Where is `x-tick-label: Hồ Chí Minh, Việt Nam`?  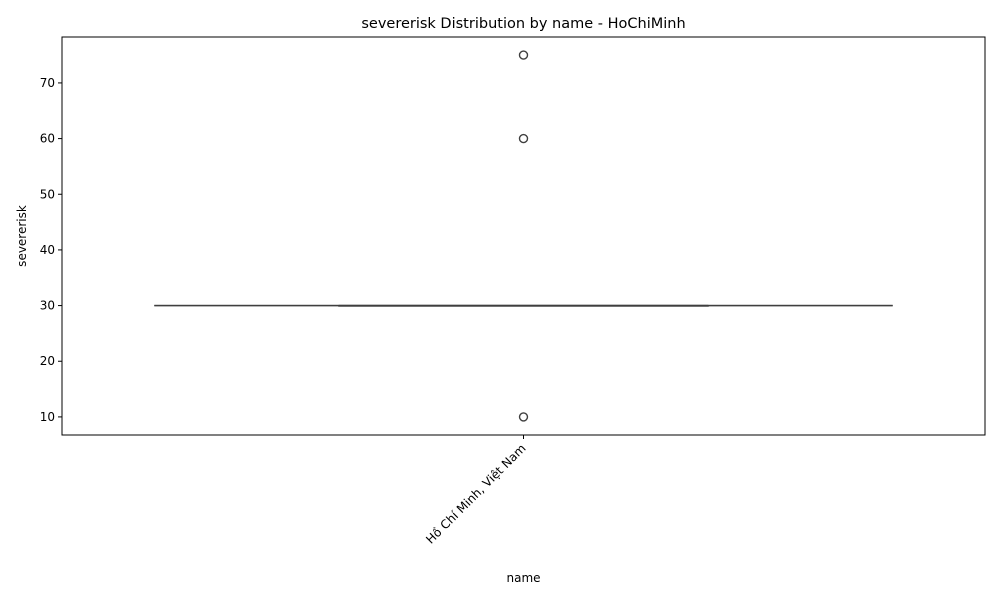 x-tick-label: Hồ Chí Minh, Việt Nam is located at coordinates (475, 493).